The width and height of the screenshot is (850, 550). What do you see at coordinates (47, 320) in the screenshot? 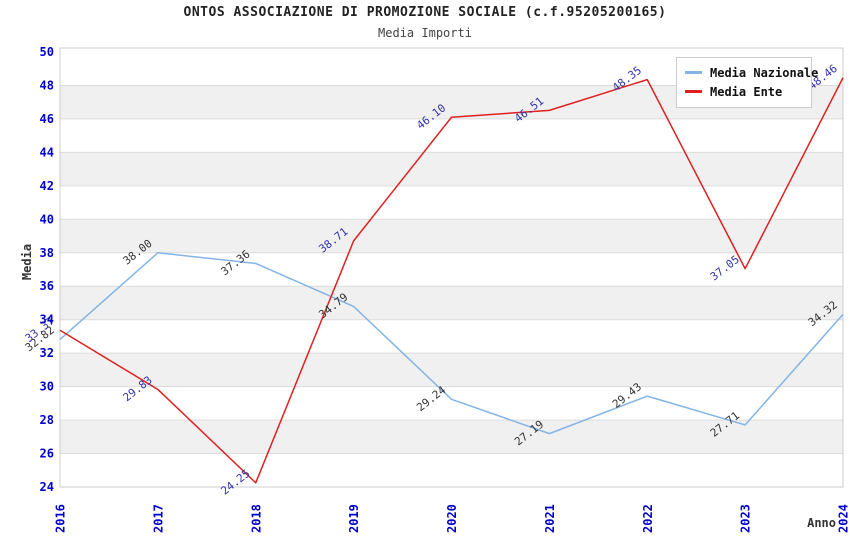
I see `y-tick-label: 34` at bounding box center [47, 320].